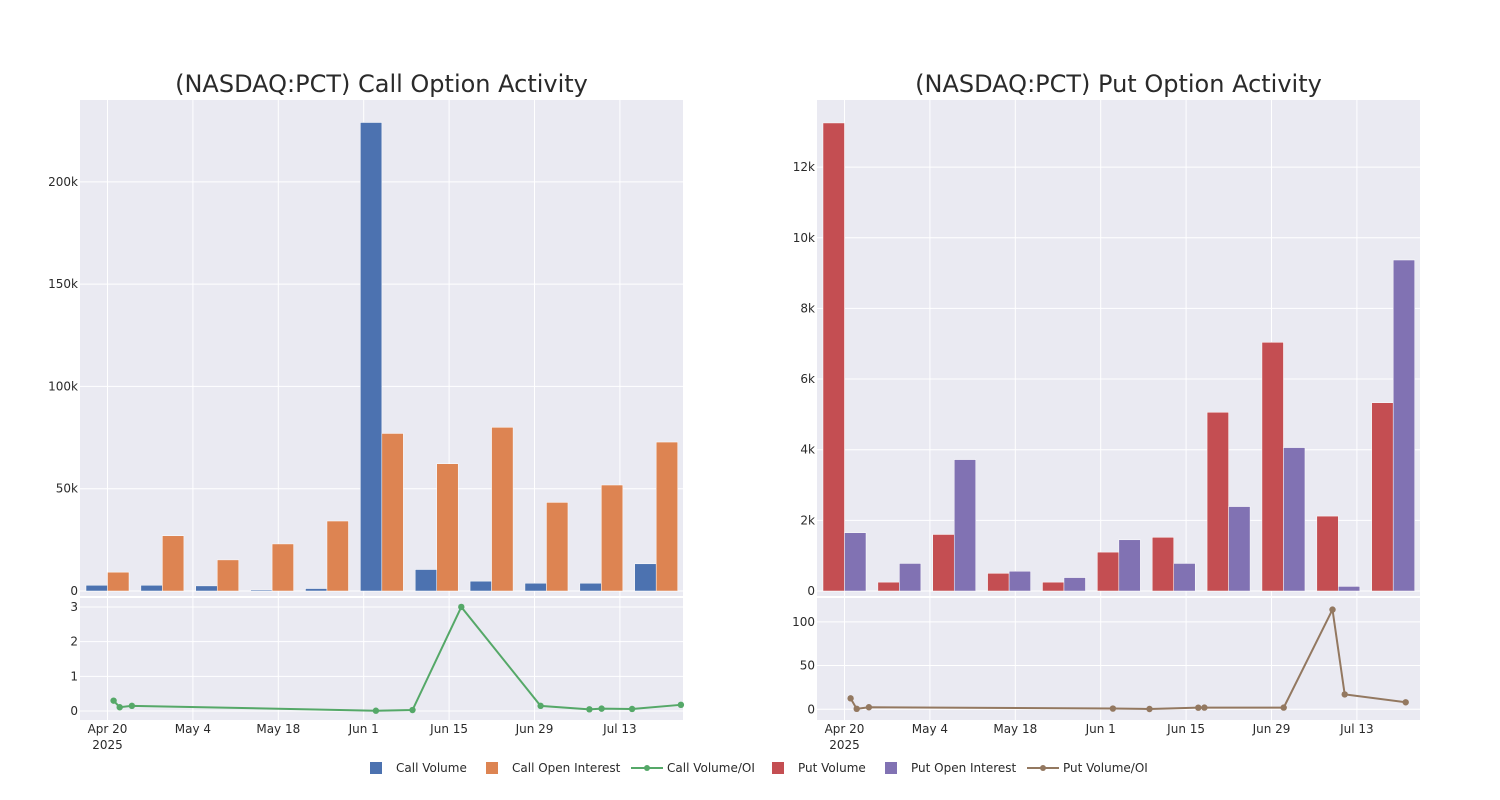  What do you see at coordinates (74, 676) in the screenshot?
I see `call-ratio-ytick-label: 1` at bounding box center [74, 676].